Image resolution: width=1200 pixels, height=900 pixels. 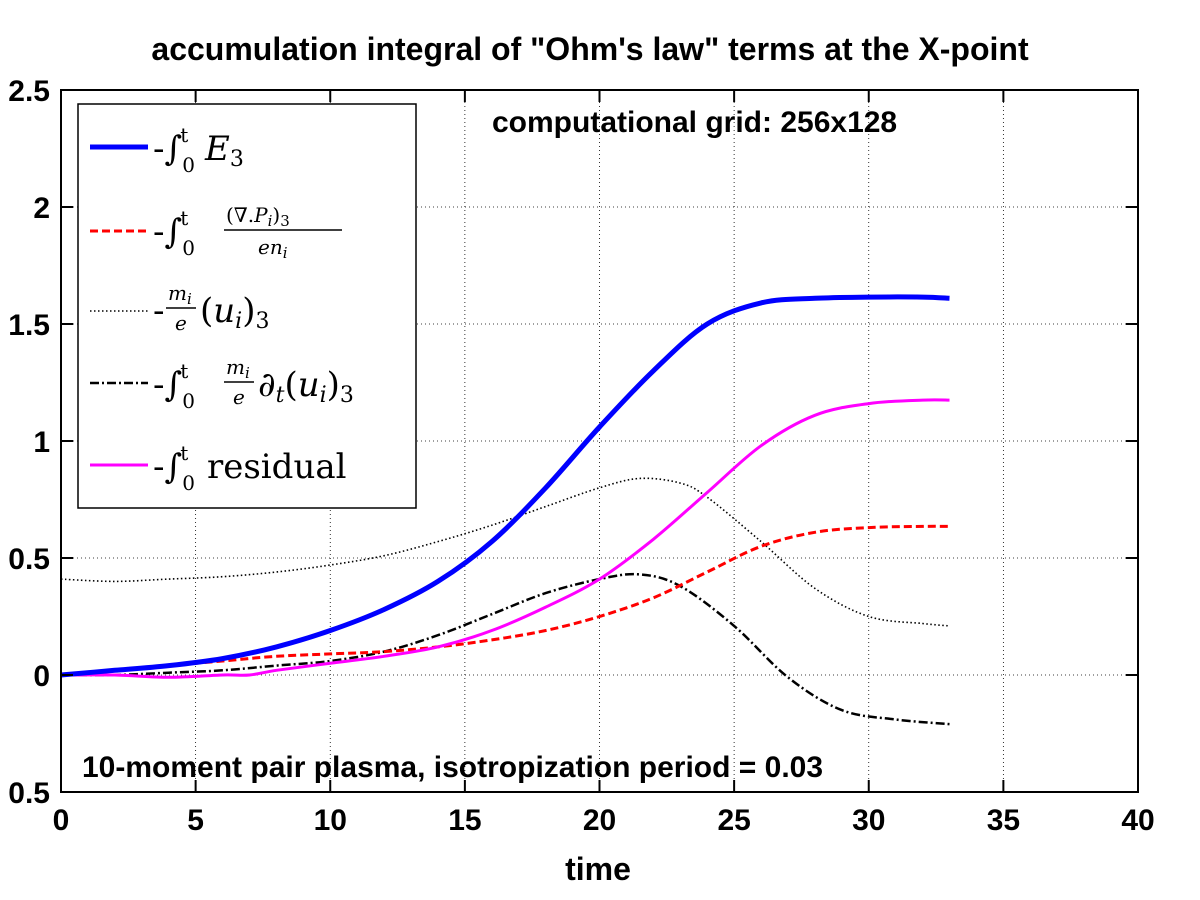 What do you see at coordinates (29, 91) in the screenshot?
I see `y-tick-label: 2.5` at bounding box center [29, 91].